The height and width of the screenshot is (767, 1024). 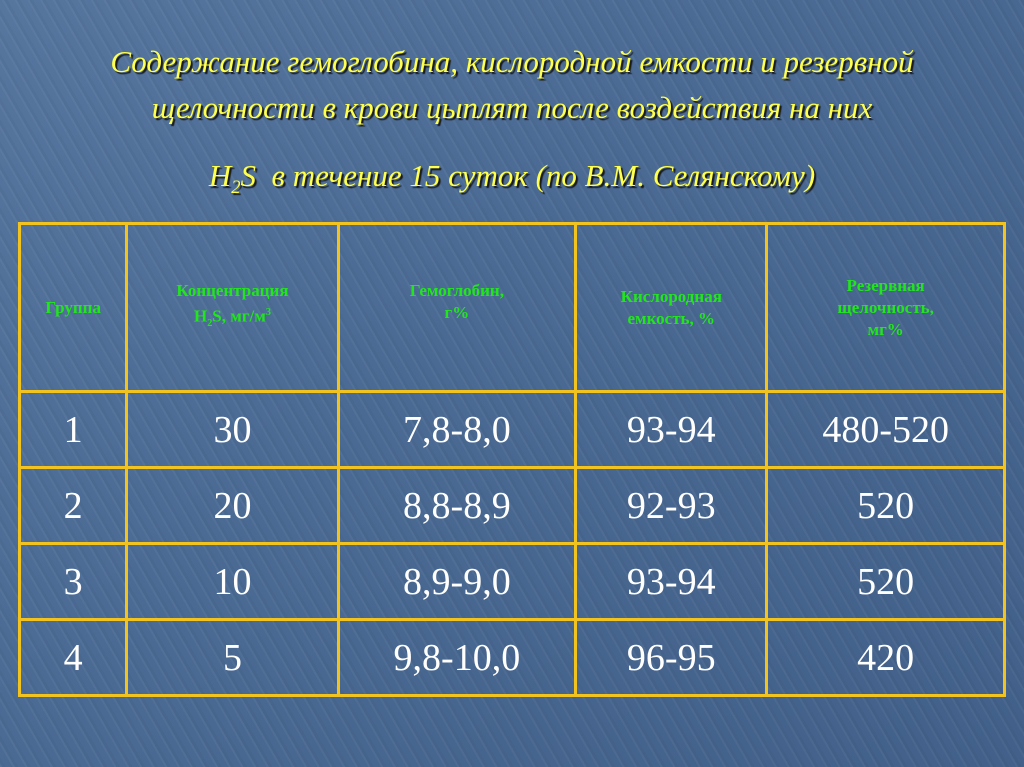 I want to click on table-cell: 20, so click(x=232, y=505).